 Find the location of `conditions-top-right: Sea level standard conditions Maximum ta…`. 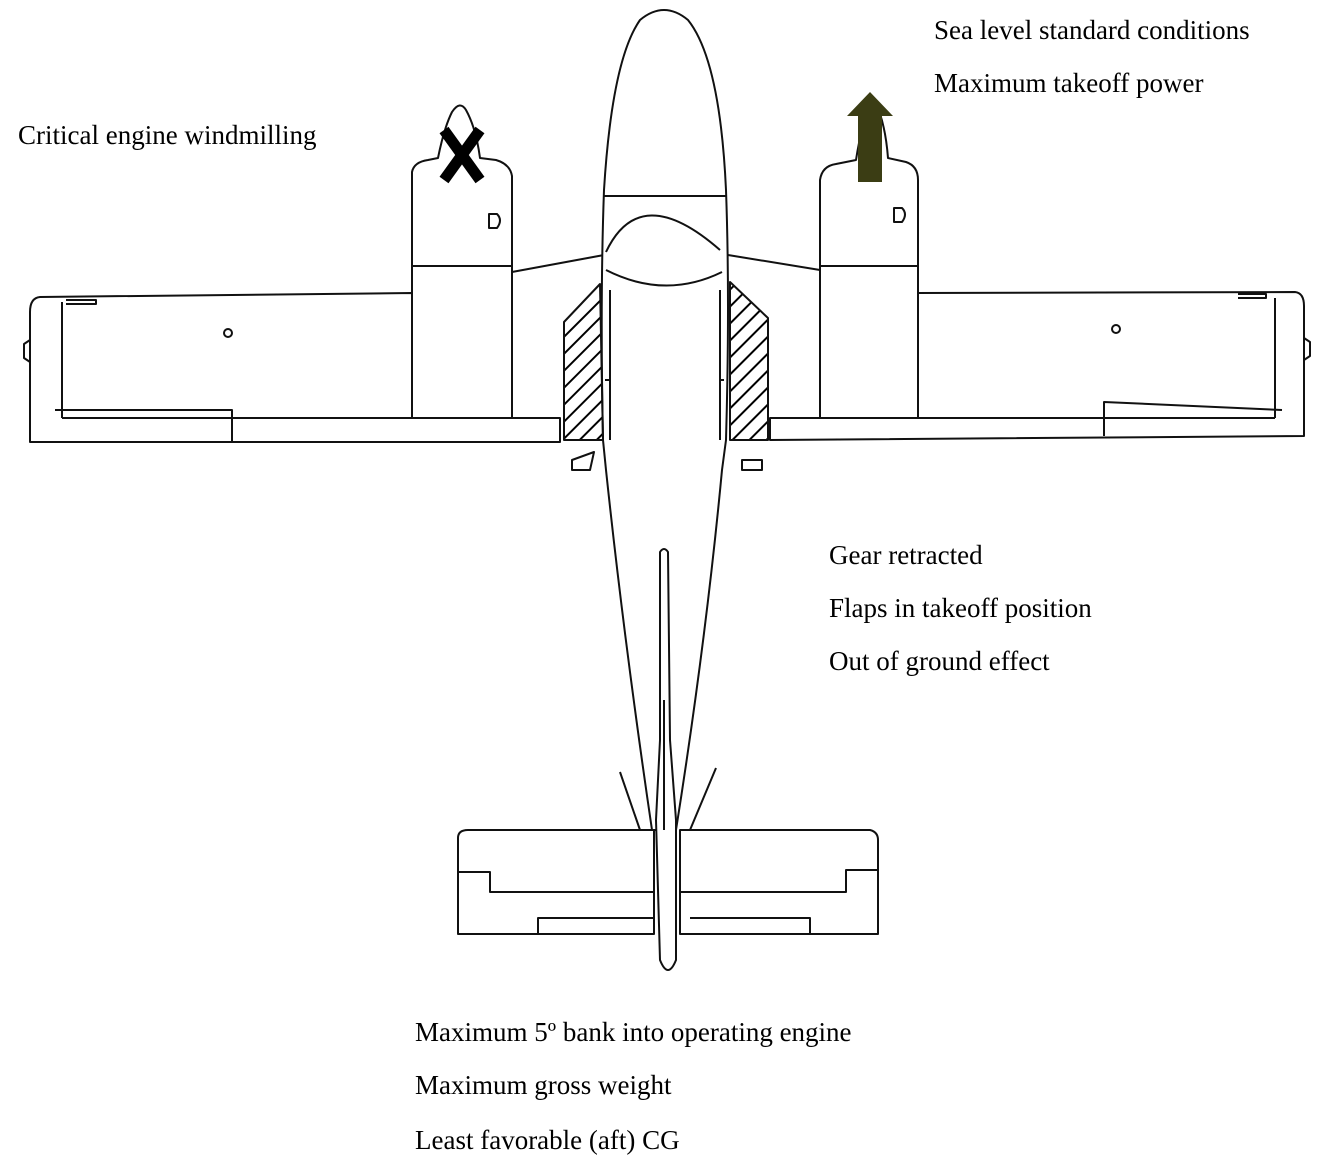

conditions-top-right: Sea level standard conditions Maximum ta… is located at coordinates (1092, 57).